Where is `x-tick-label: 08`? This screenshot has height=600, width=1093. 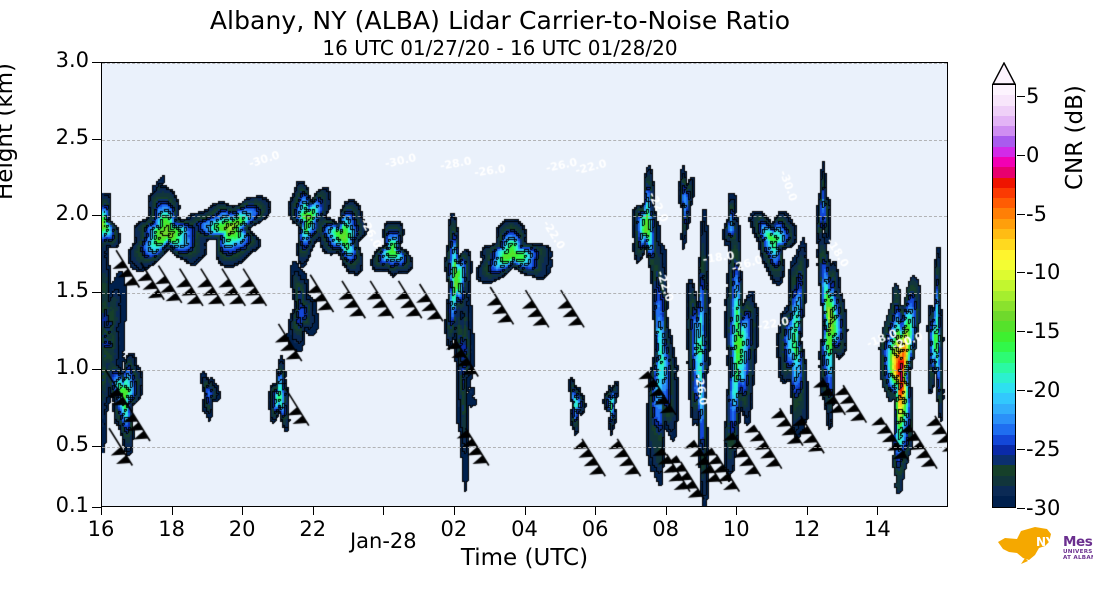
x-tick-label: 08 is located at coordinates (666, 529).